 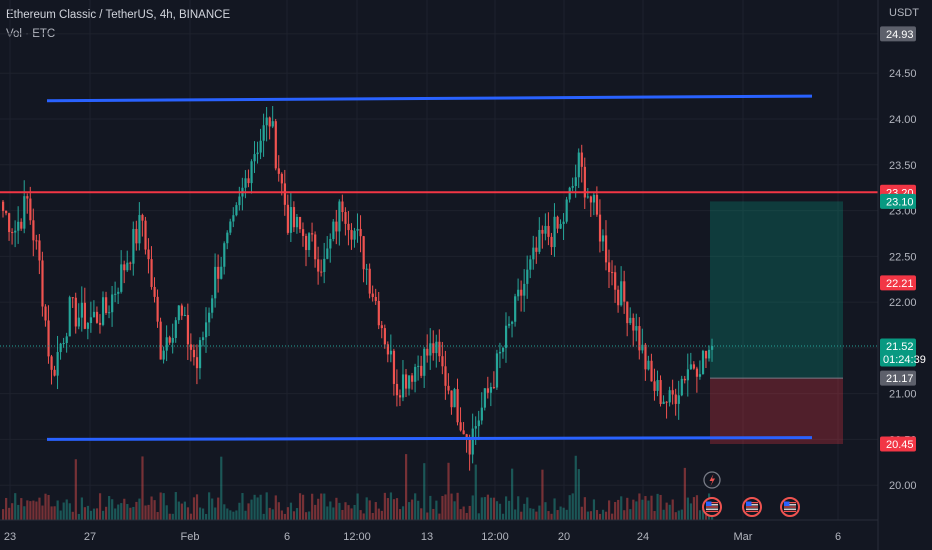 I want to click on price-tag-label: 24.93, so click(x=900, y=35).